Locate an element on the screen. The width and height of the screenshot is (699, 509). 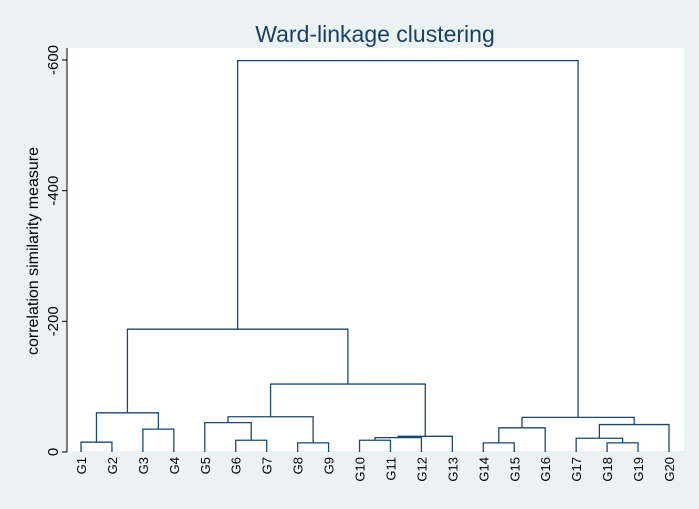
leaf-label-g11: G11 is located at coordinates (390, 469).